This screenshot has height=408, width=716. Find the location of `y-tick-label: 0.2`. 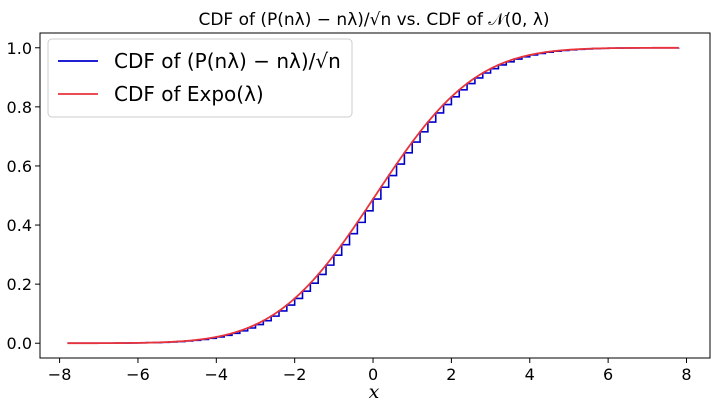

y-tick-label: 0.2 is located at coordinates (19, 284).